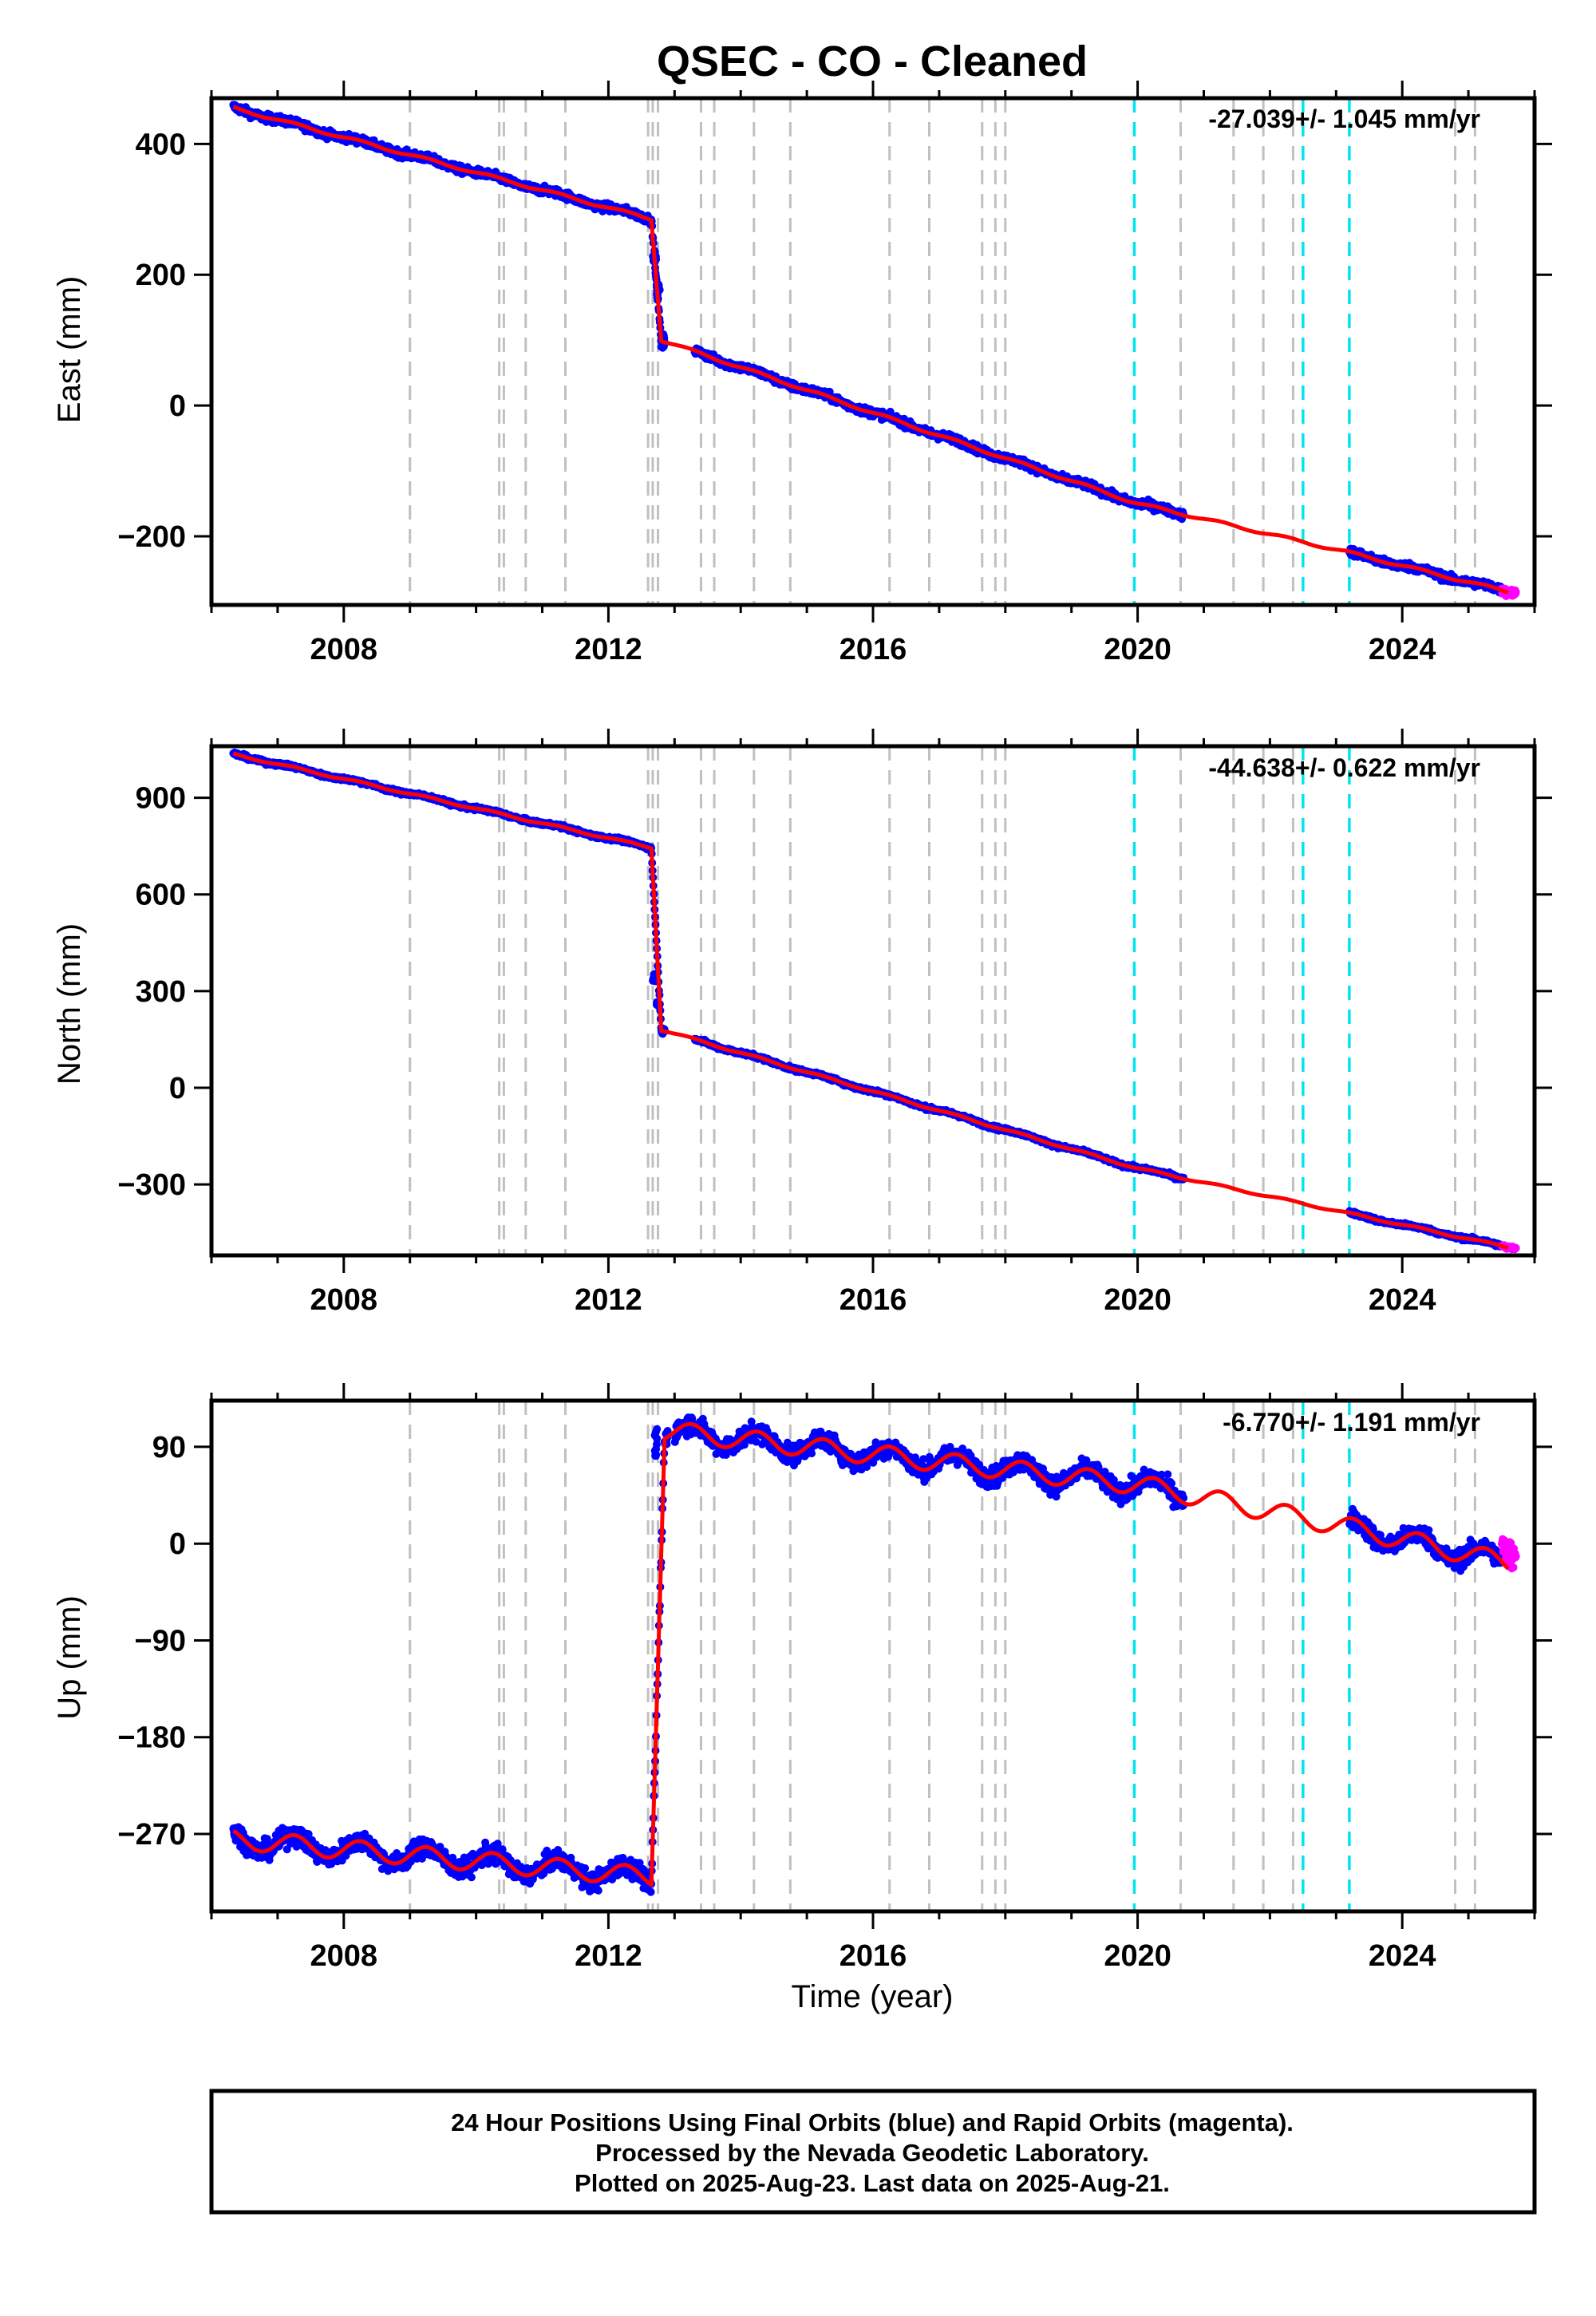 This screenshot has height=2316, width=1596. What do you see at coordinates (1515, 591) in the screenshot?
I see `rapid-orbit-point` at bounding box center [1515, 591].